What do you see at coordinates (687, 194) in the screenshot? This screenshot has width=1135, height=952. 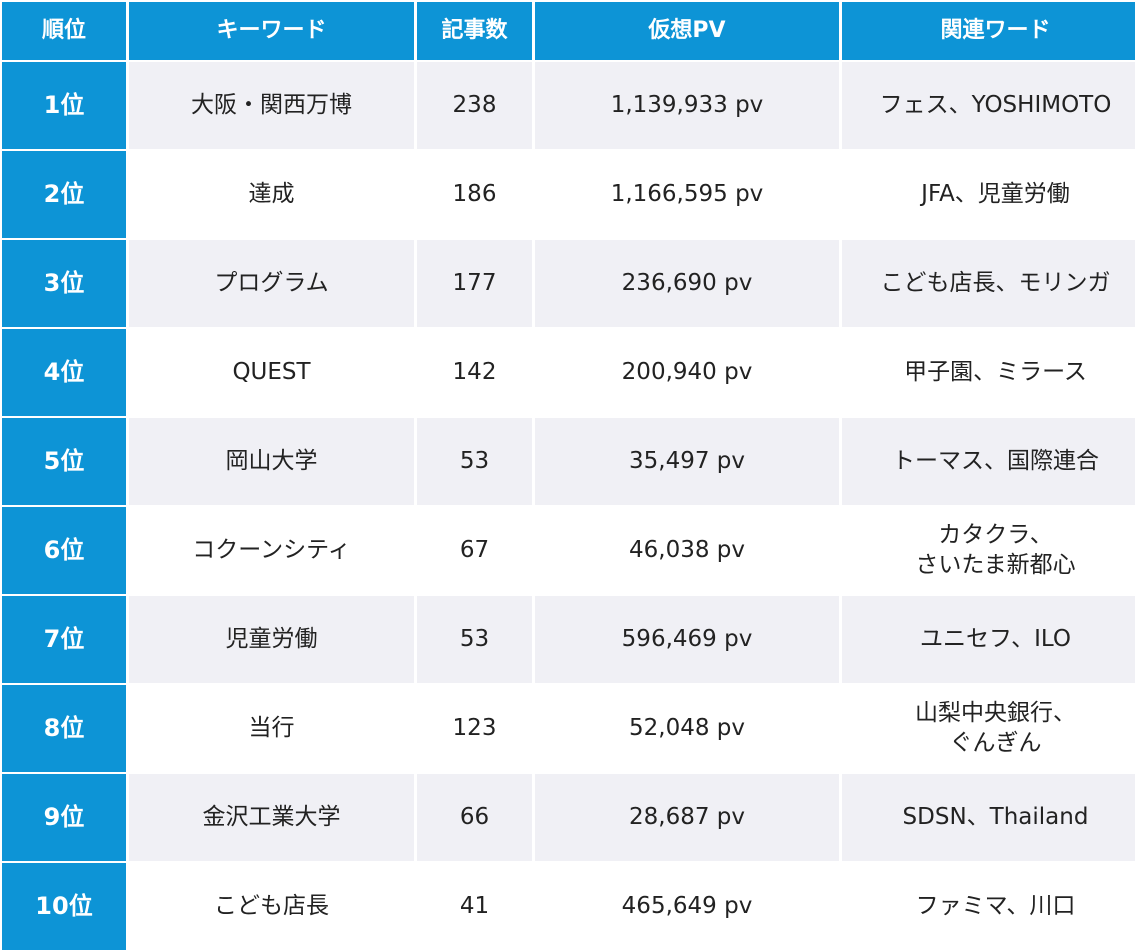 I see `pv-cell: 1,166,595 pv` at bounding box center [687, 194].